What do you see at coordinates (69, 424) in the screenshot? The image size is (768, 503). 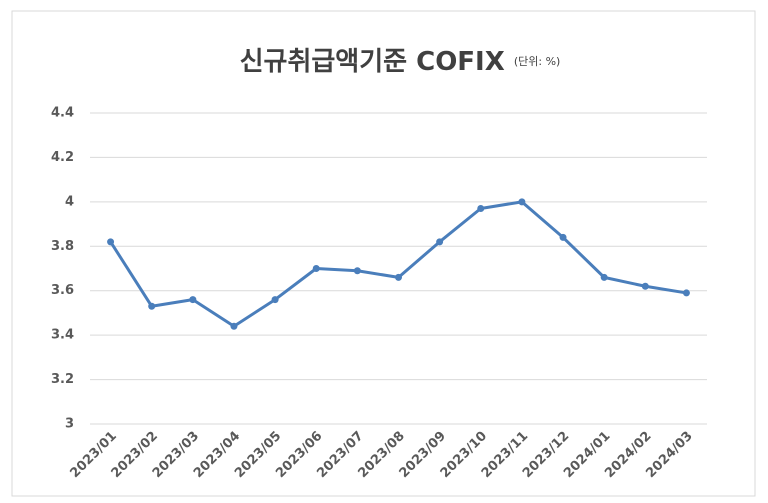 I see `y-tick-label: 3` at bounding box center [69, 424].